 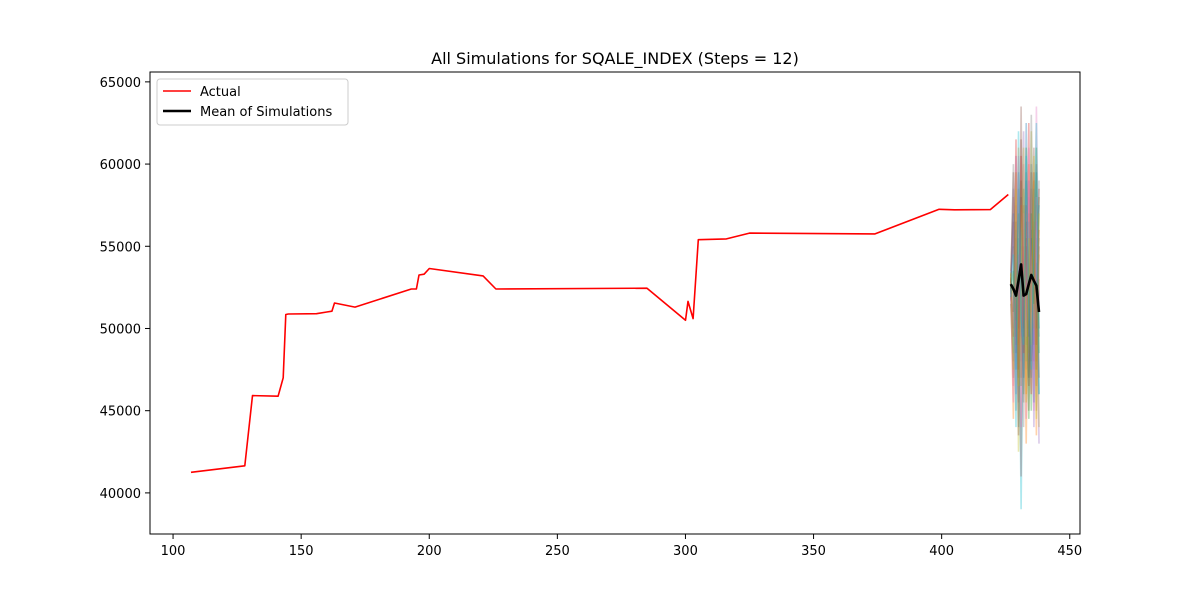 I want to click on y-tick-label: 50000, so click(x=120, y=329).